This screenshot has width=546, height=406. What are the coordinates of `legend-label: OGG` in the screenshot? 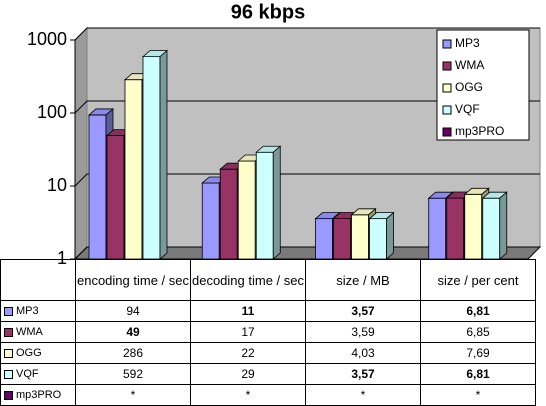 It's located at (469, 87).